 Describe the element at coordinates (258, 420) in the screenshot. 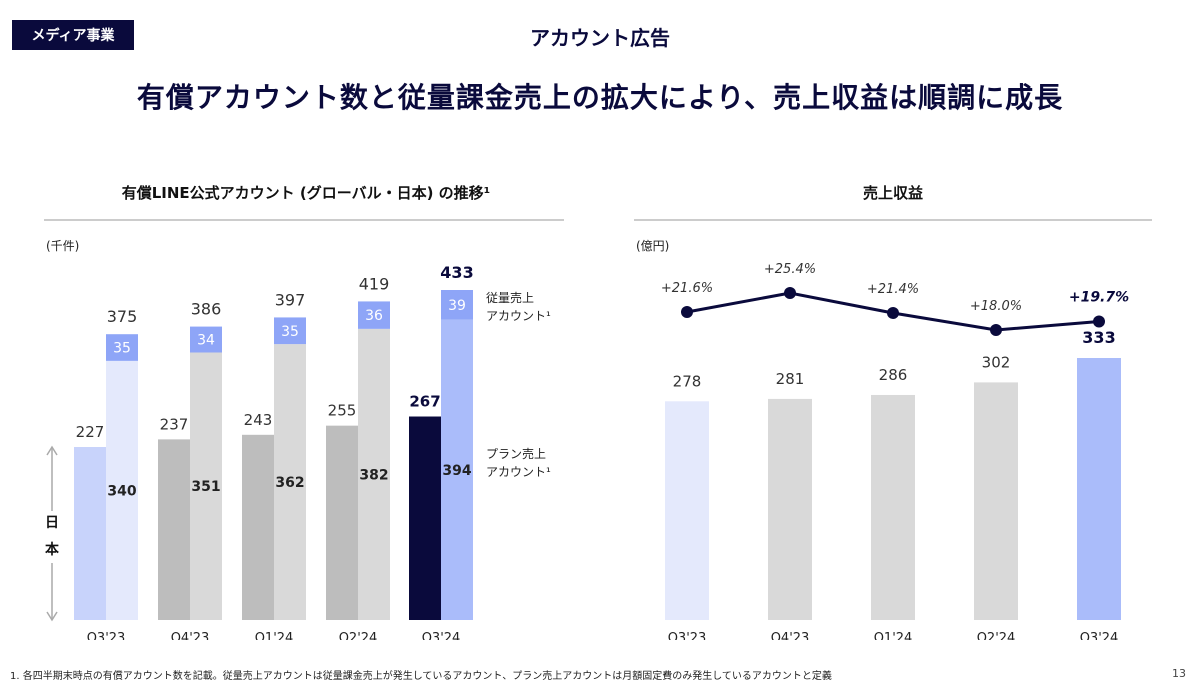

I see `japan-account-value-label: 243` at that location.